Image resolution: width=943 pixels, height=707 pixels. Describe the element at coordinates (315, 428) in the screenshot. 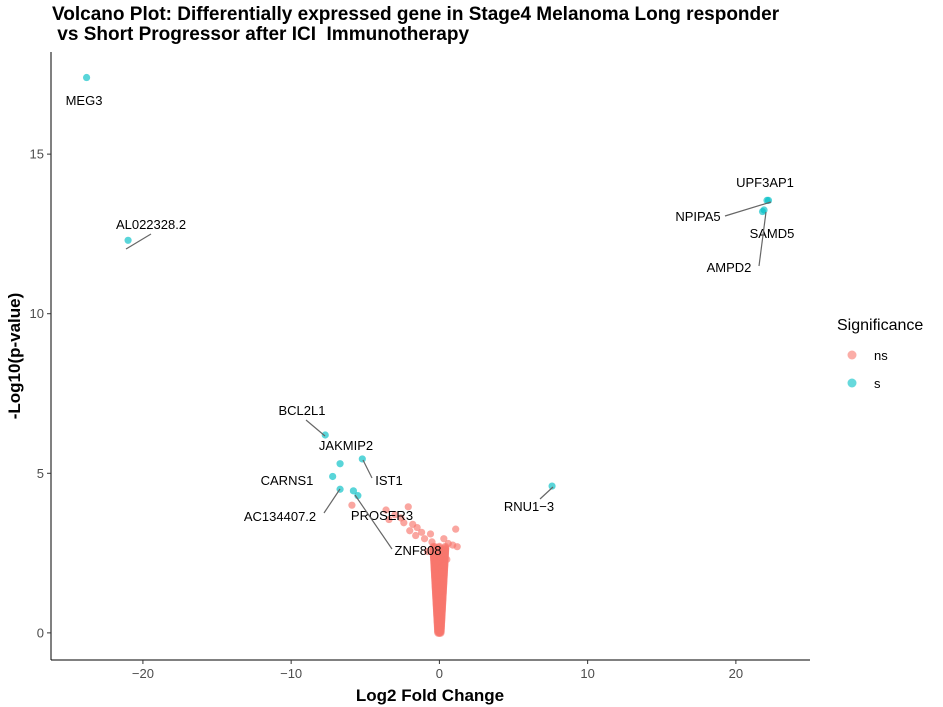

I see `leader-line-bcl2l1` at that location.